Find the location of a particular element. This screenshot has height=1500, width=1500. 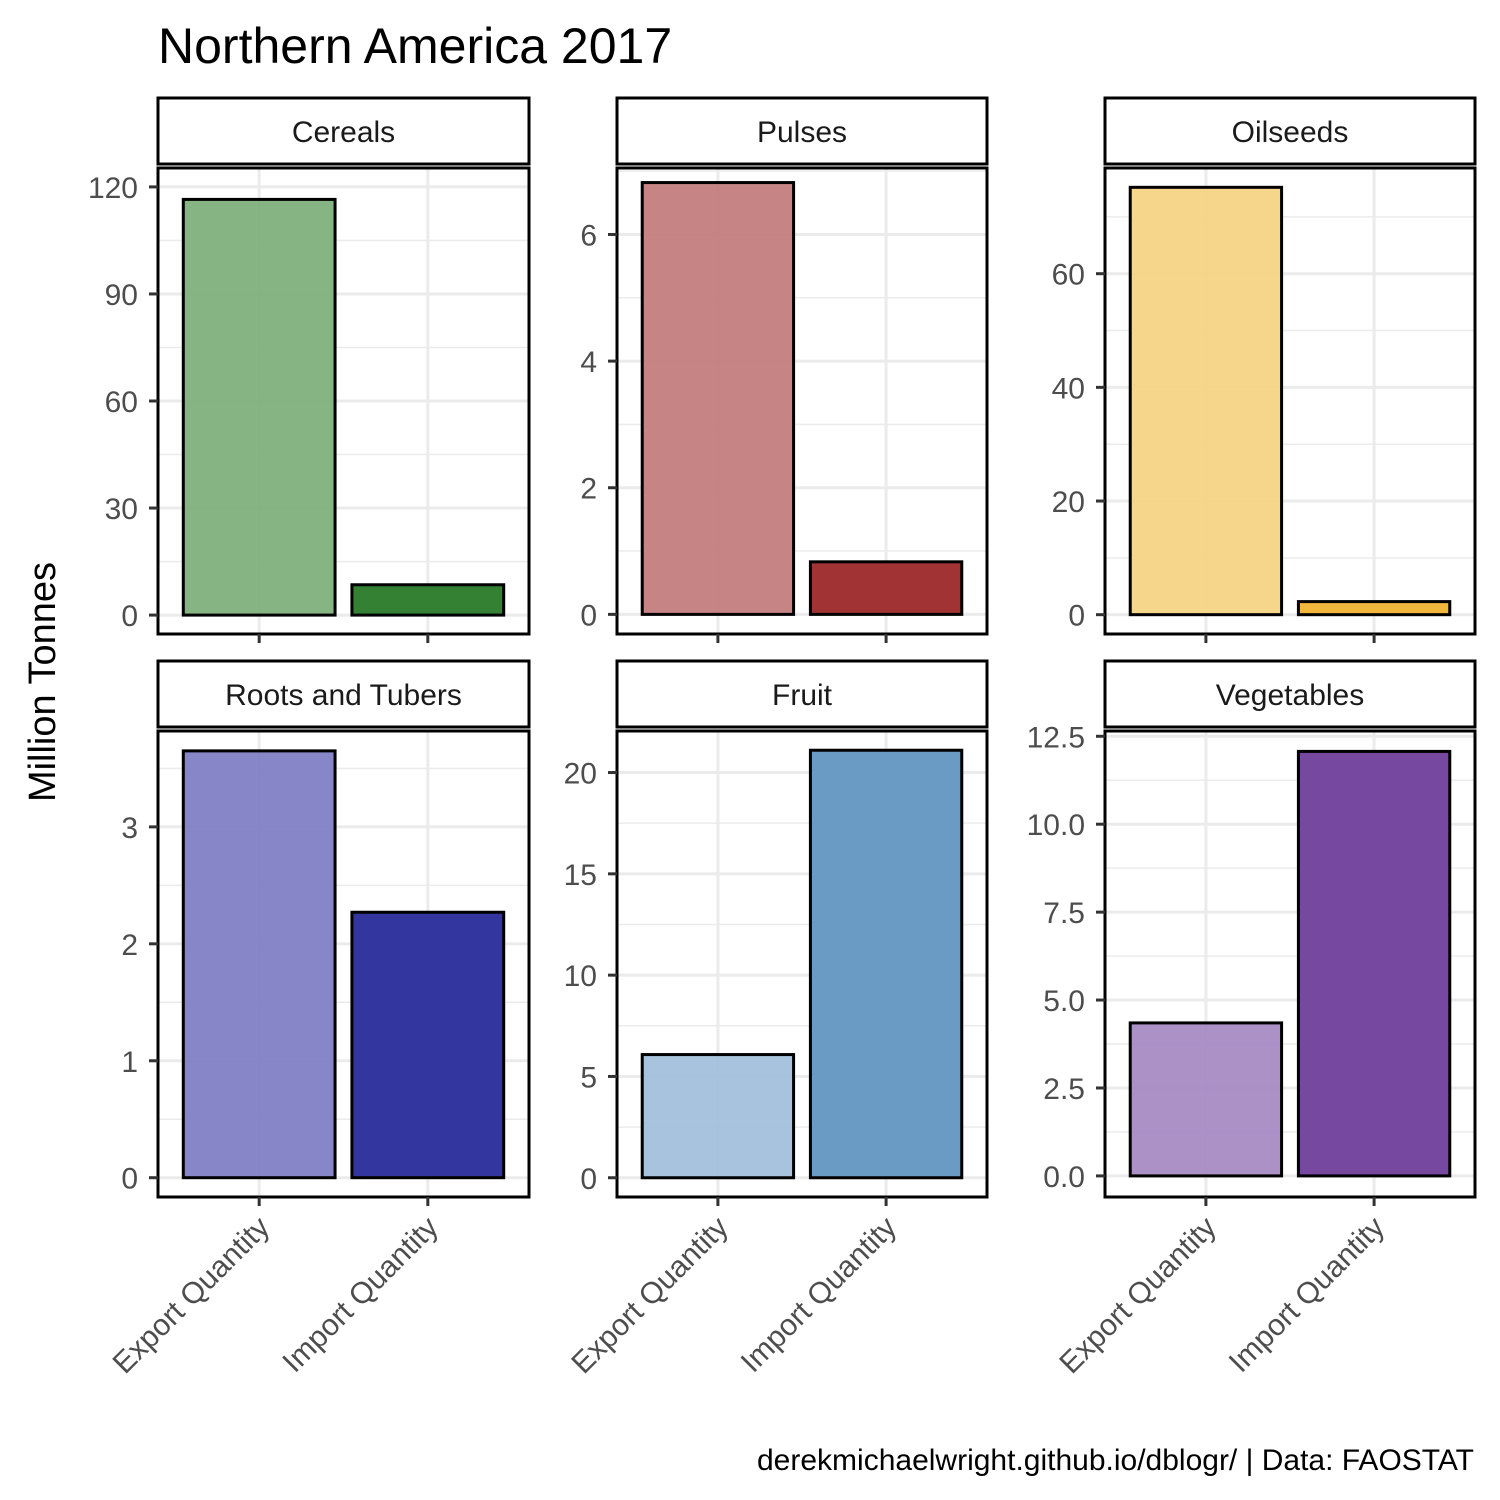

y-tick-label: 3 is located at coordinates (129, 828).